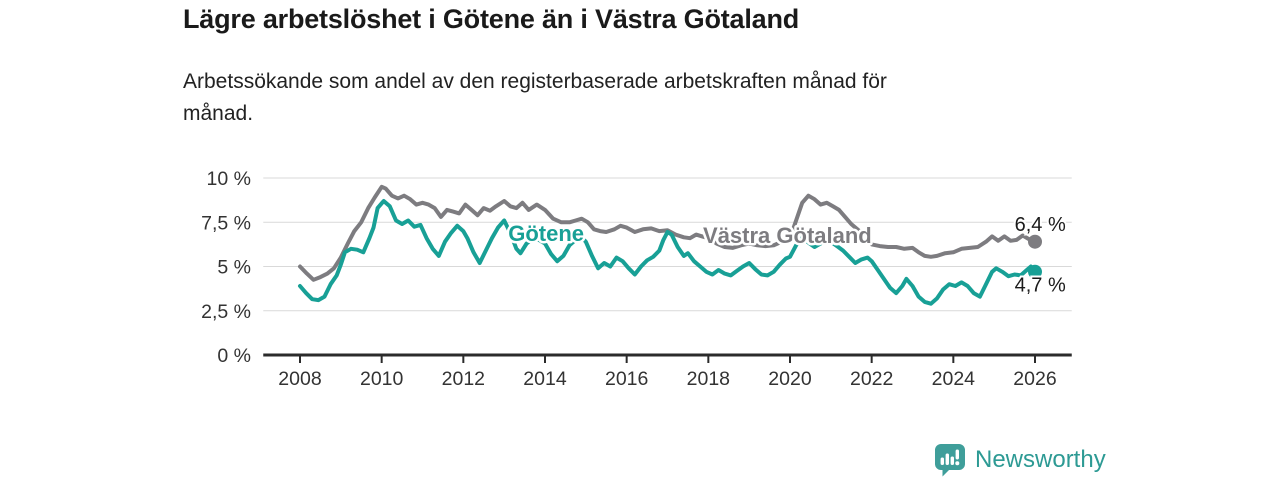 This screenshot has height=480, width=1280. I want to click on series-line-g-tene, so click(667, 252).